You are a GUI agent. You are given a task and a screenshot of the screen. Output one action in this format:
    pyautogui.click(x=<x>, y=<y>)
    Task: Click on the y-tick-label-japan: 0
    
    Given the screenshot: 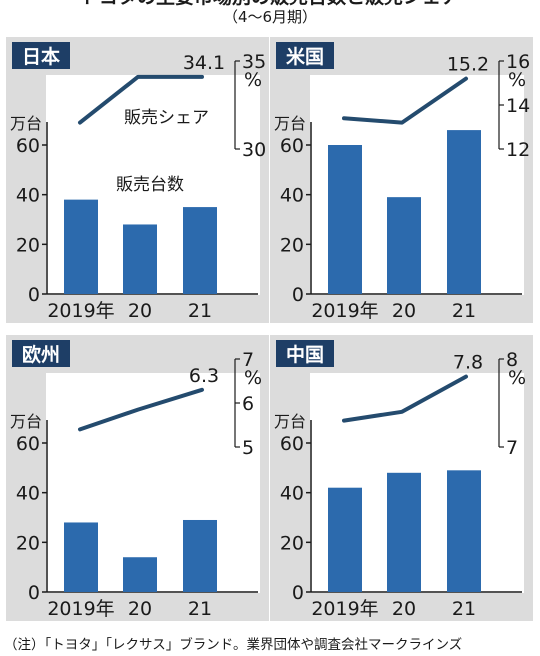 What is the action you would take?
    pyautogui.click(x=34, y=295)
    